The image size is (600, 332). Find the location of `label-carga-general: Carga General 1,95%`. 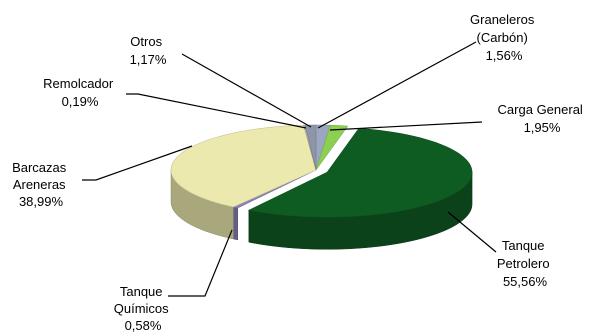

label-carga-general: Carga General 1,95% is located at coordinates (542, 118).